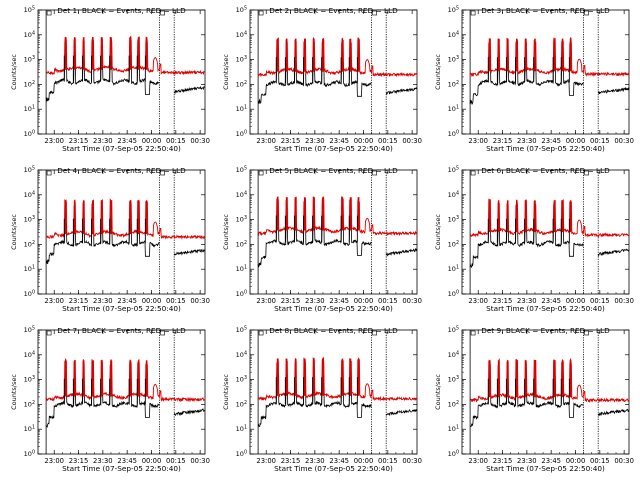 The height and width of the screenshot is (485, 640). Describe the element at coordinates (333, 10) in the screenshot. I see `panel-title: Det 2: BLACK = Events, RED = LLD` at that location.